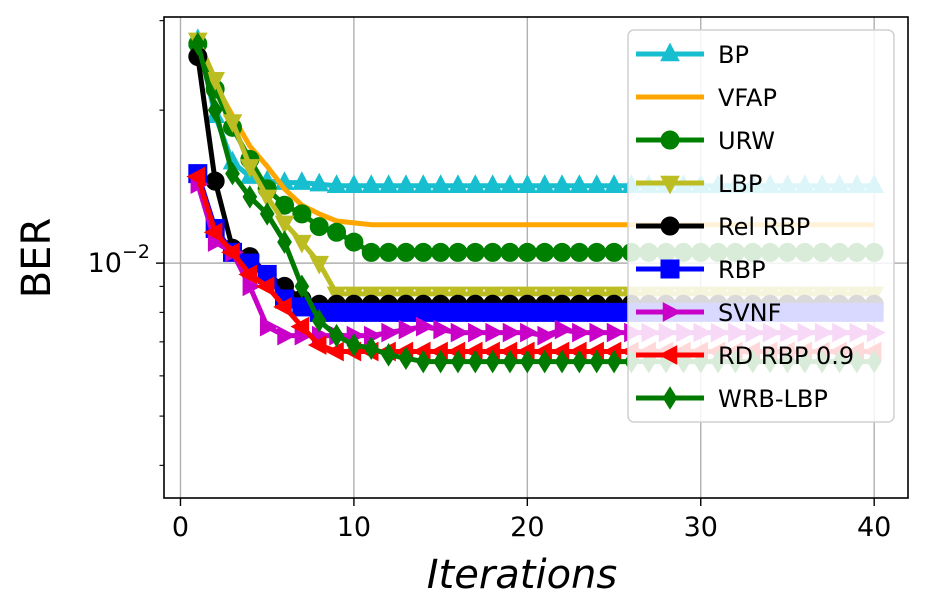  What do you see at coordinates (786, 356) in the screenshot?
I see `legend-label-rd-rbp-0-9: RD RBP 0.9` at bounding box center [786, 356].